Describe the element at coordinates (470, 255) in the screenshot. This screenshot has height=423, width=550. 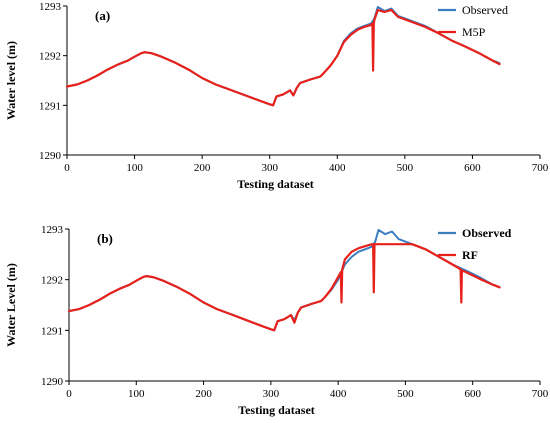
I see `legend-label-rf: RF` at that location.